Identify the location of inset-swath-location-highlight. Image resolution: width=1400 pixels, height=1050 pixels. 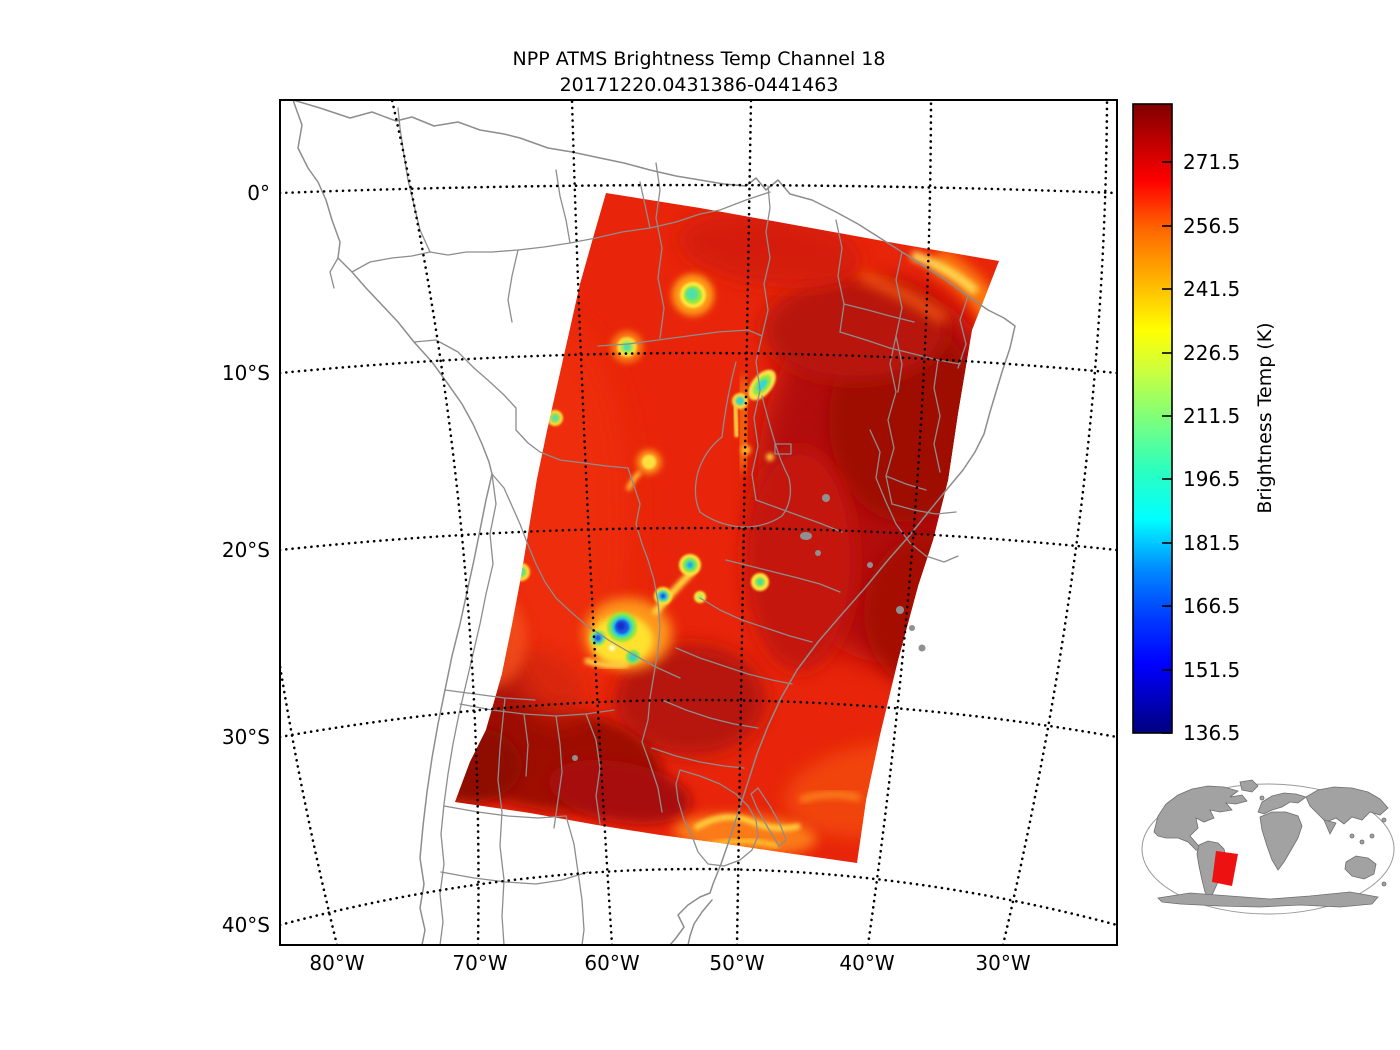
(1225, 868).